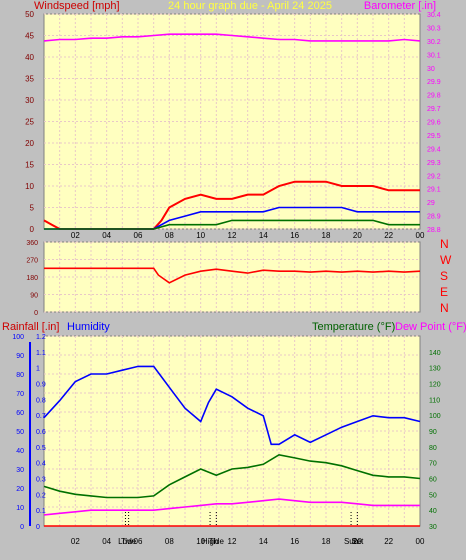 The height and width of the screenshot is (560, 466). I want to click on humidity-x-tick-label: 14, so click(263, 541).